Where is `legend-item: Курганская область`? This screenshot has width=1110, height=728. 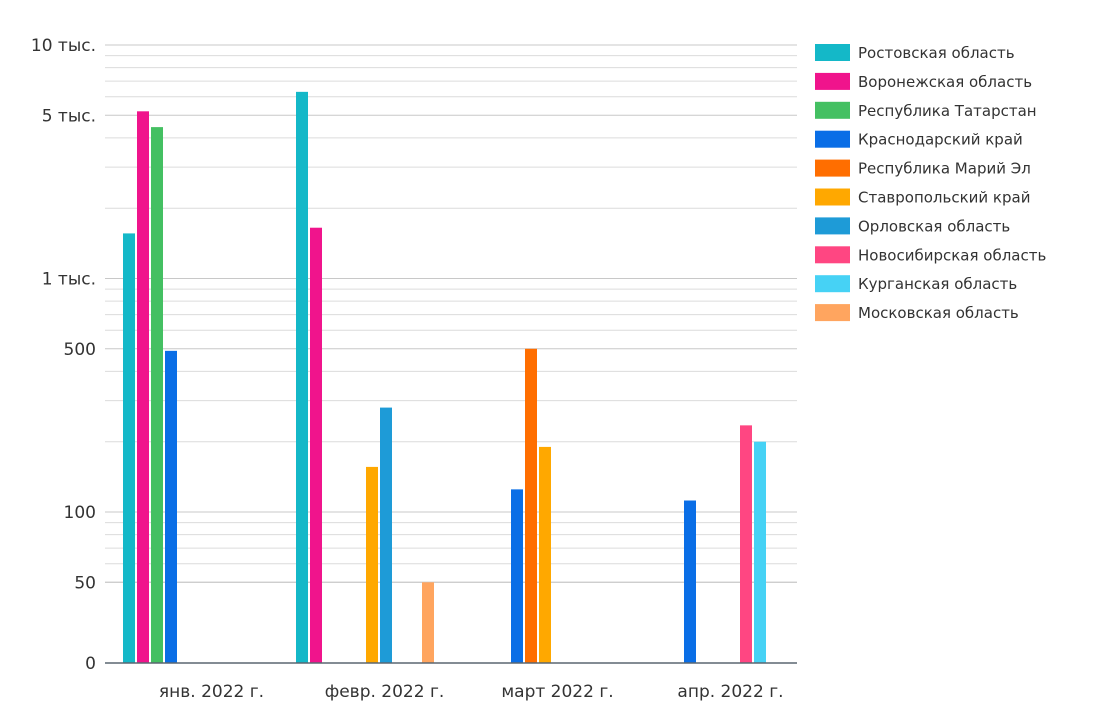 legend-item: Курганская область is located at coordinates (916, 284).